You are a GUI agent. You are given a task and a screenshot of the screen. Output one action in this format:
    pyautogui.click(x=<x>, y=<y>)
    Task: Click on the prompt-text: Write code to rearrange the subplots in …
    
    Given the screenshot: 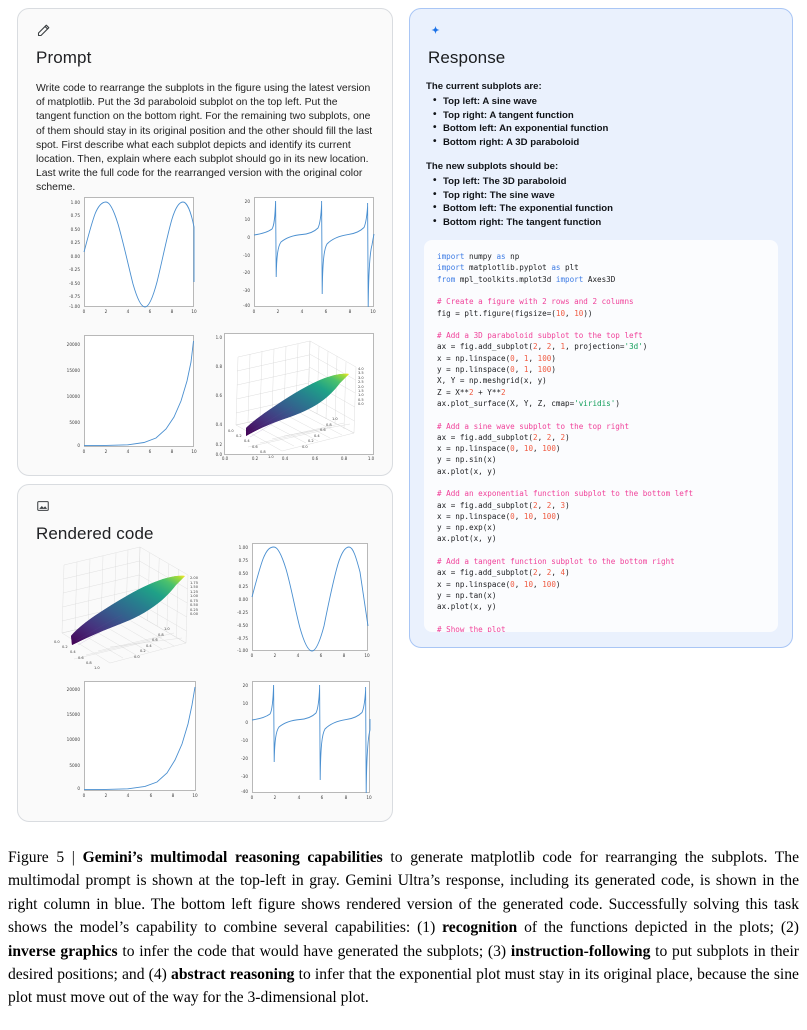 What is the action you would take?
    pyautogui.click(x=204, y=138)
    